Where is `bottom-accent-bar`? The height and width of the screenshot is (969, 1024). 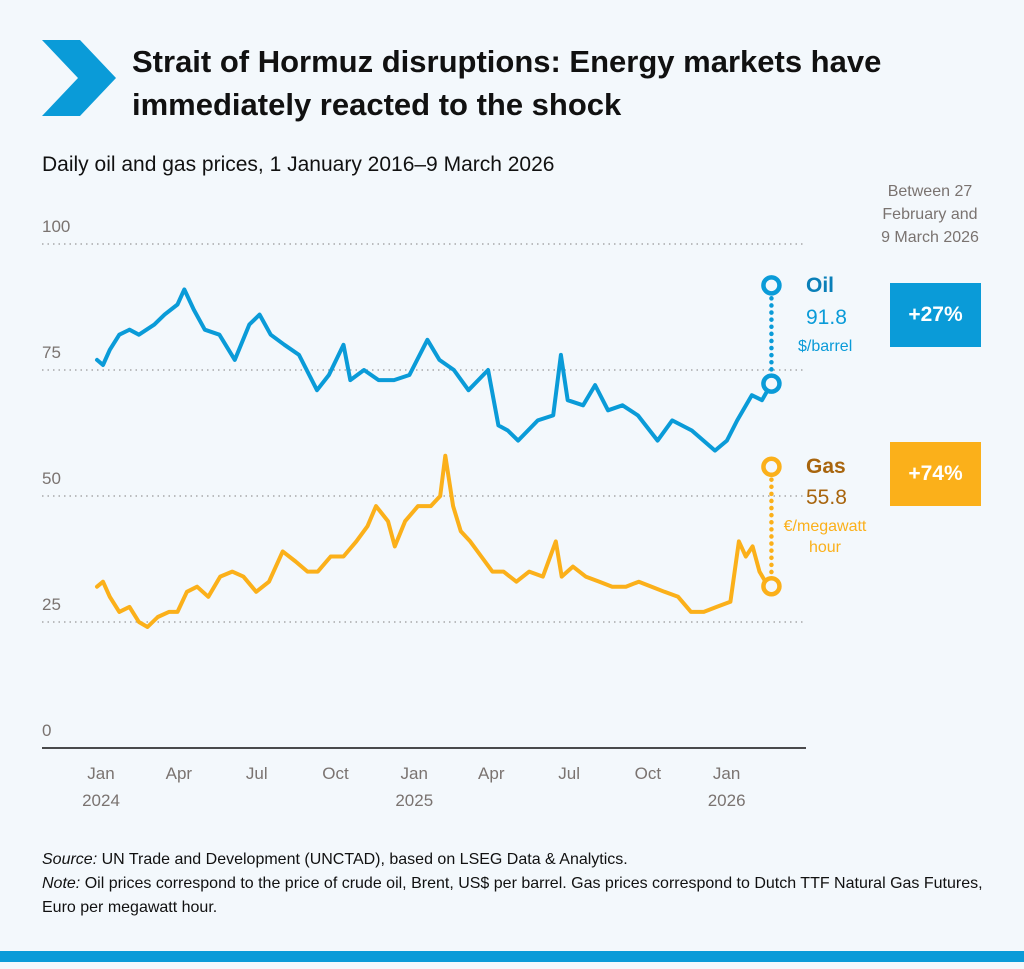 bottom-accent-bar is located at coordinates (512, 956).